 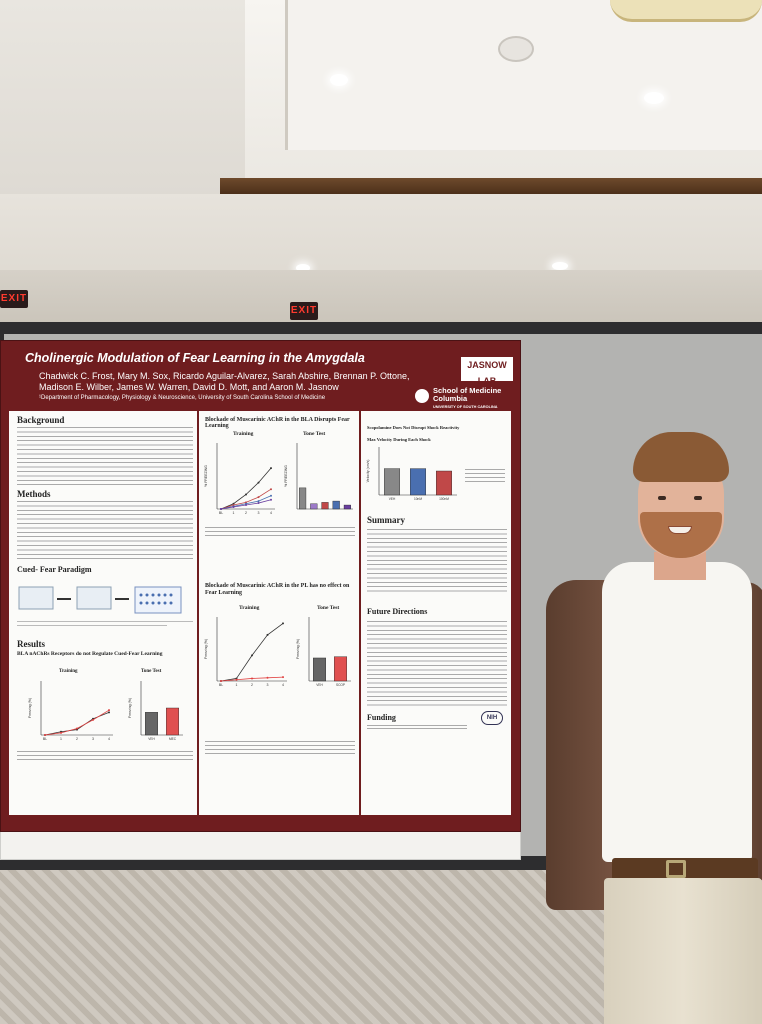 I want to click on velocity-title: Max Velocity During Each Shock, so click(x=399, y=439).